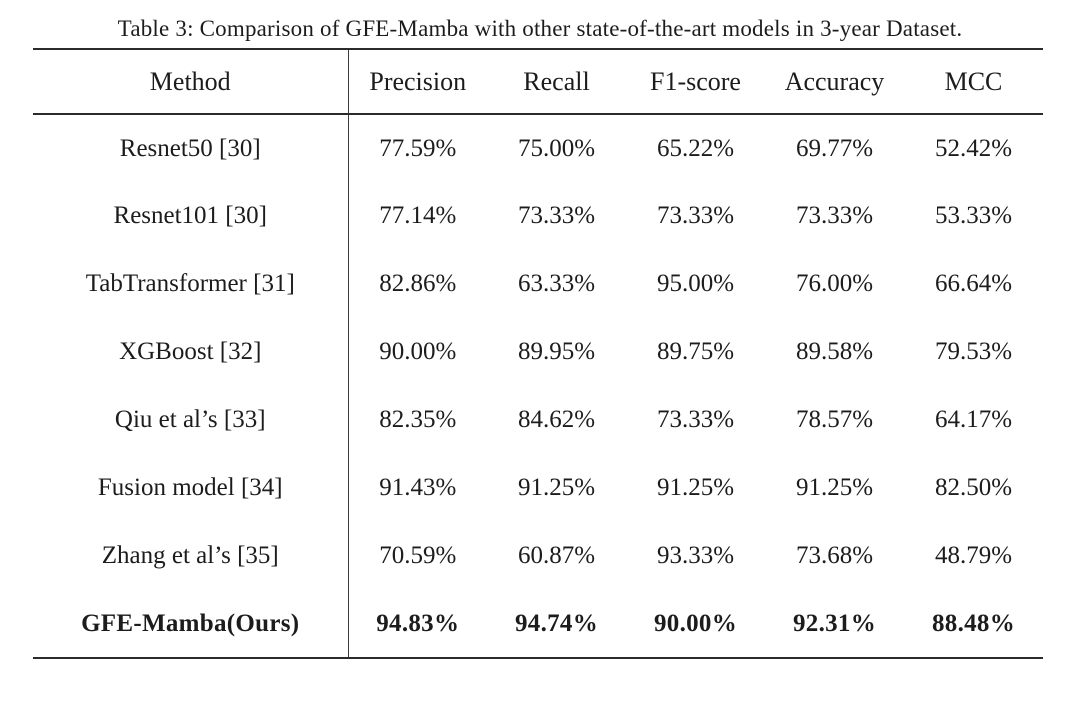 This screenshot has height=706, width=1080. Describe the element at coordinates (556, 351) in the screenshot. I see `value-cell: 89.95%` at that location.